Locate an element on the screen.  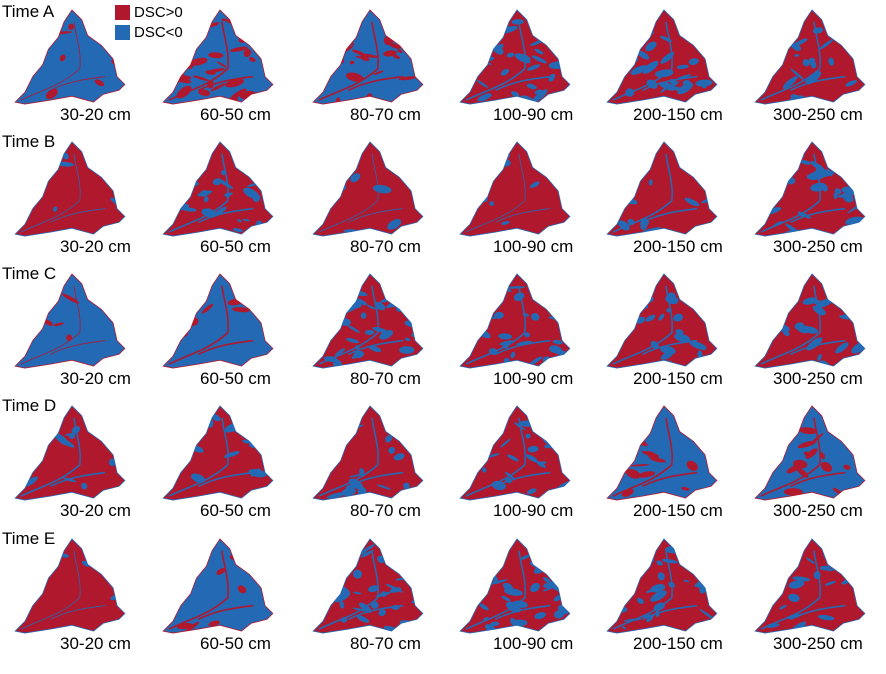
depth-label: 100-90 cm is located at coordinates (533, 246).